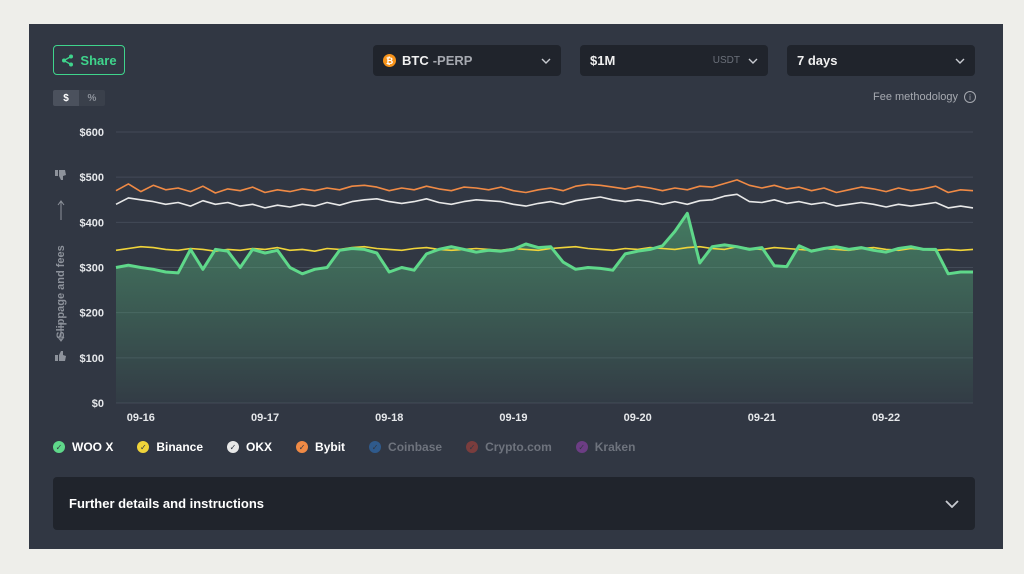  What do you see at coordinates (92, 98) in the screenshot?
I see `percent-toggle: %` at bounding box center [92, 98].